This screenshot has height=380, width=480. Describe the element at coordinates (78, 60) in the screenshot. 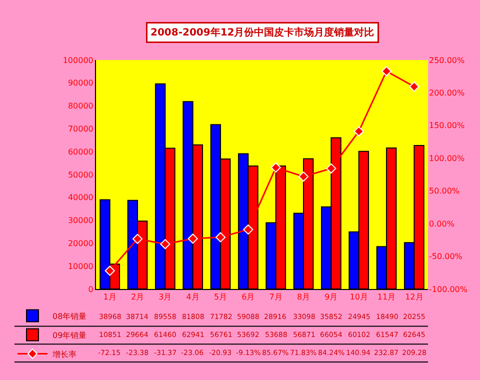

I see `y-tick-label: 100000` at that location.